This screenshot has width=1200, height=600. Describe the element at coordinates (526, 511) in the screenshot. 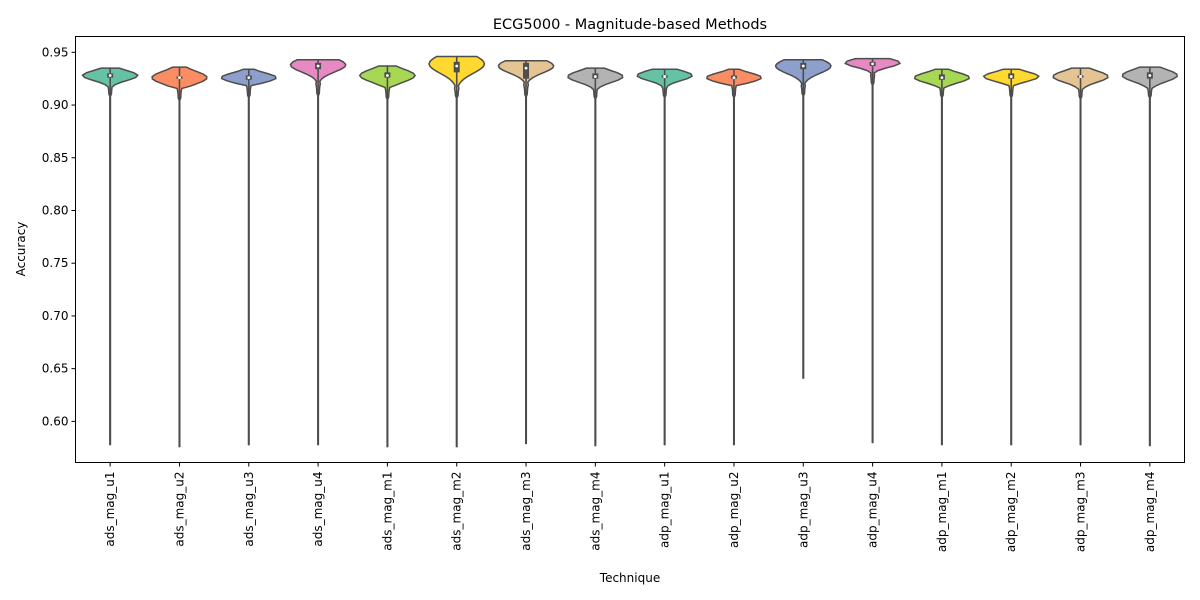

I see `x-tick-label: ads_mag_m3` at that location.